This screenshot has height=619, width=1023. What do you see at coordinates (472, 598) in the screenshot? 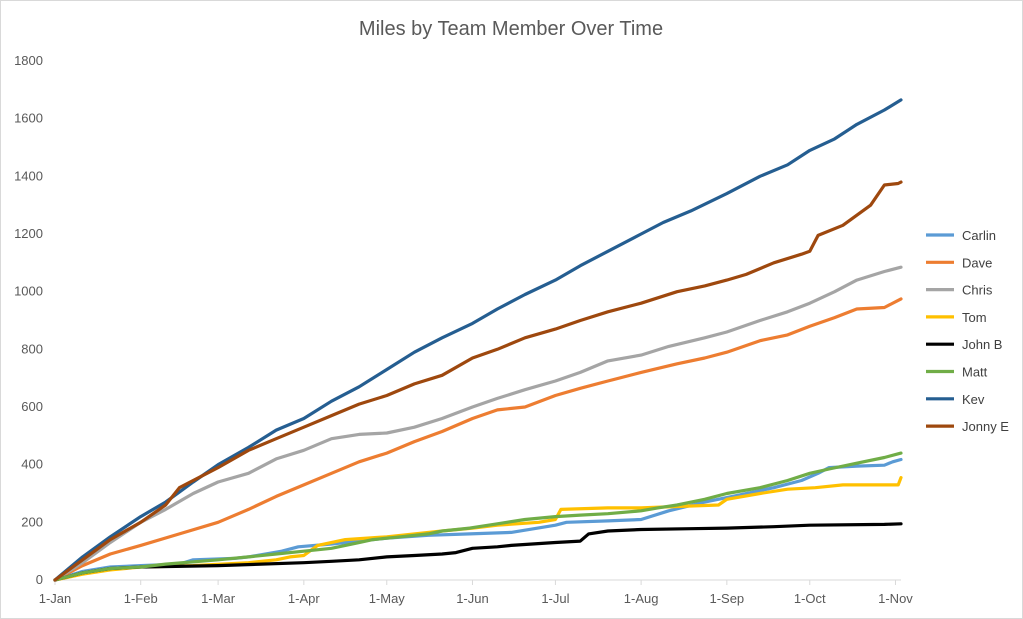
I see `x-tick-label: 1-Jun` at bounding box center [472, 598].